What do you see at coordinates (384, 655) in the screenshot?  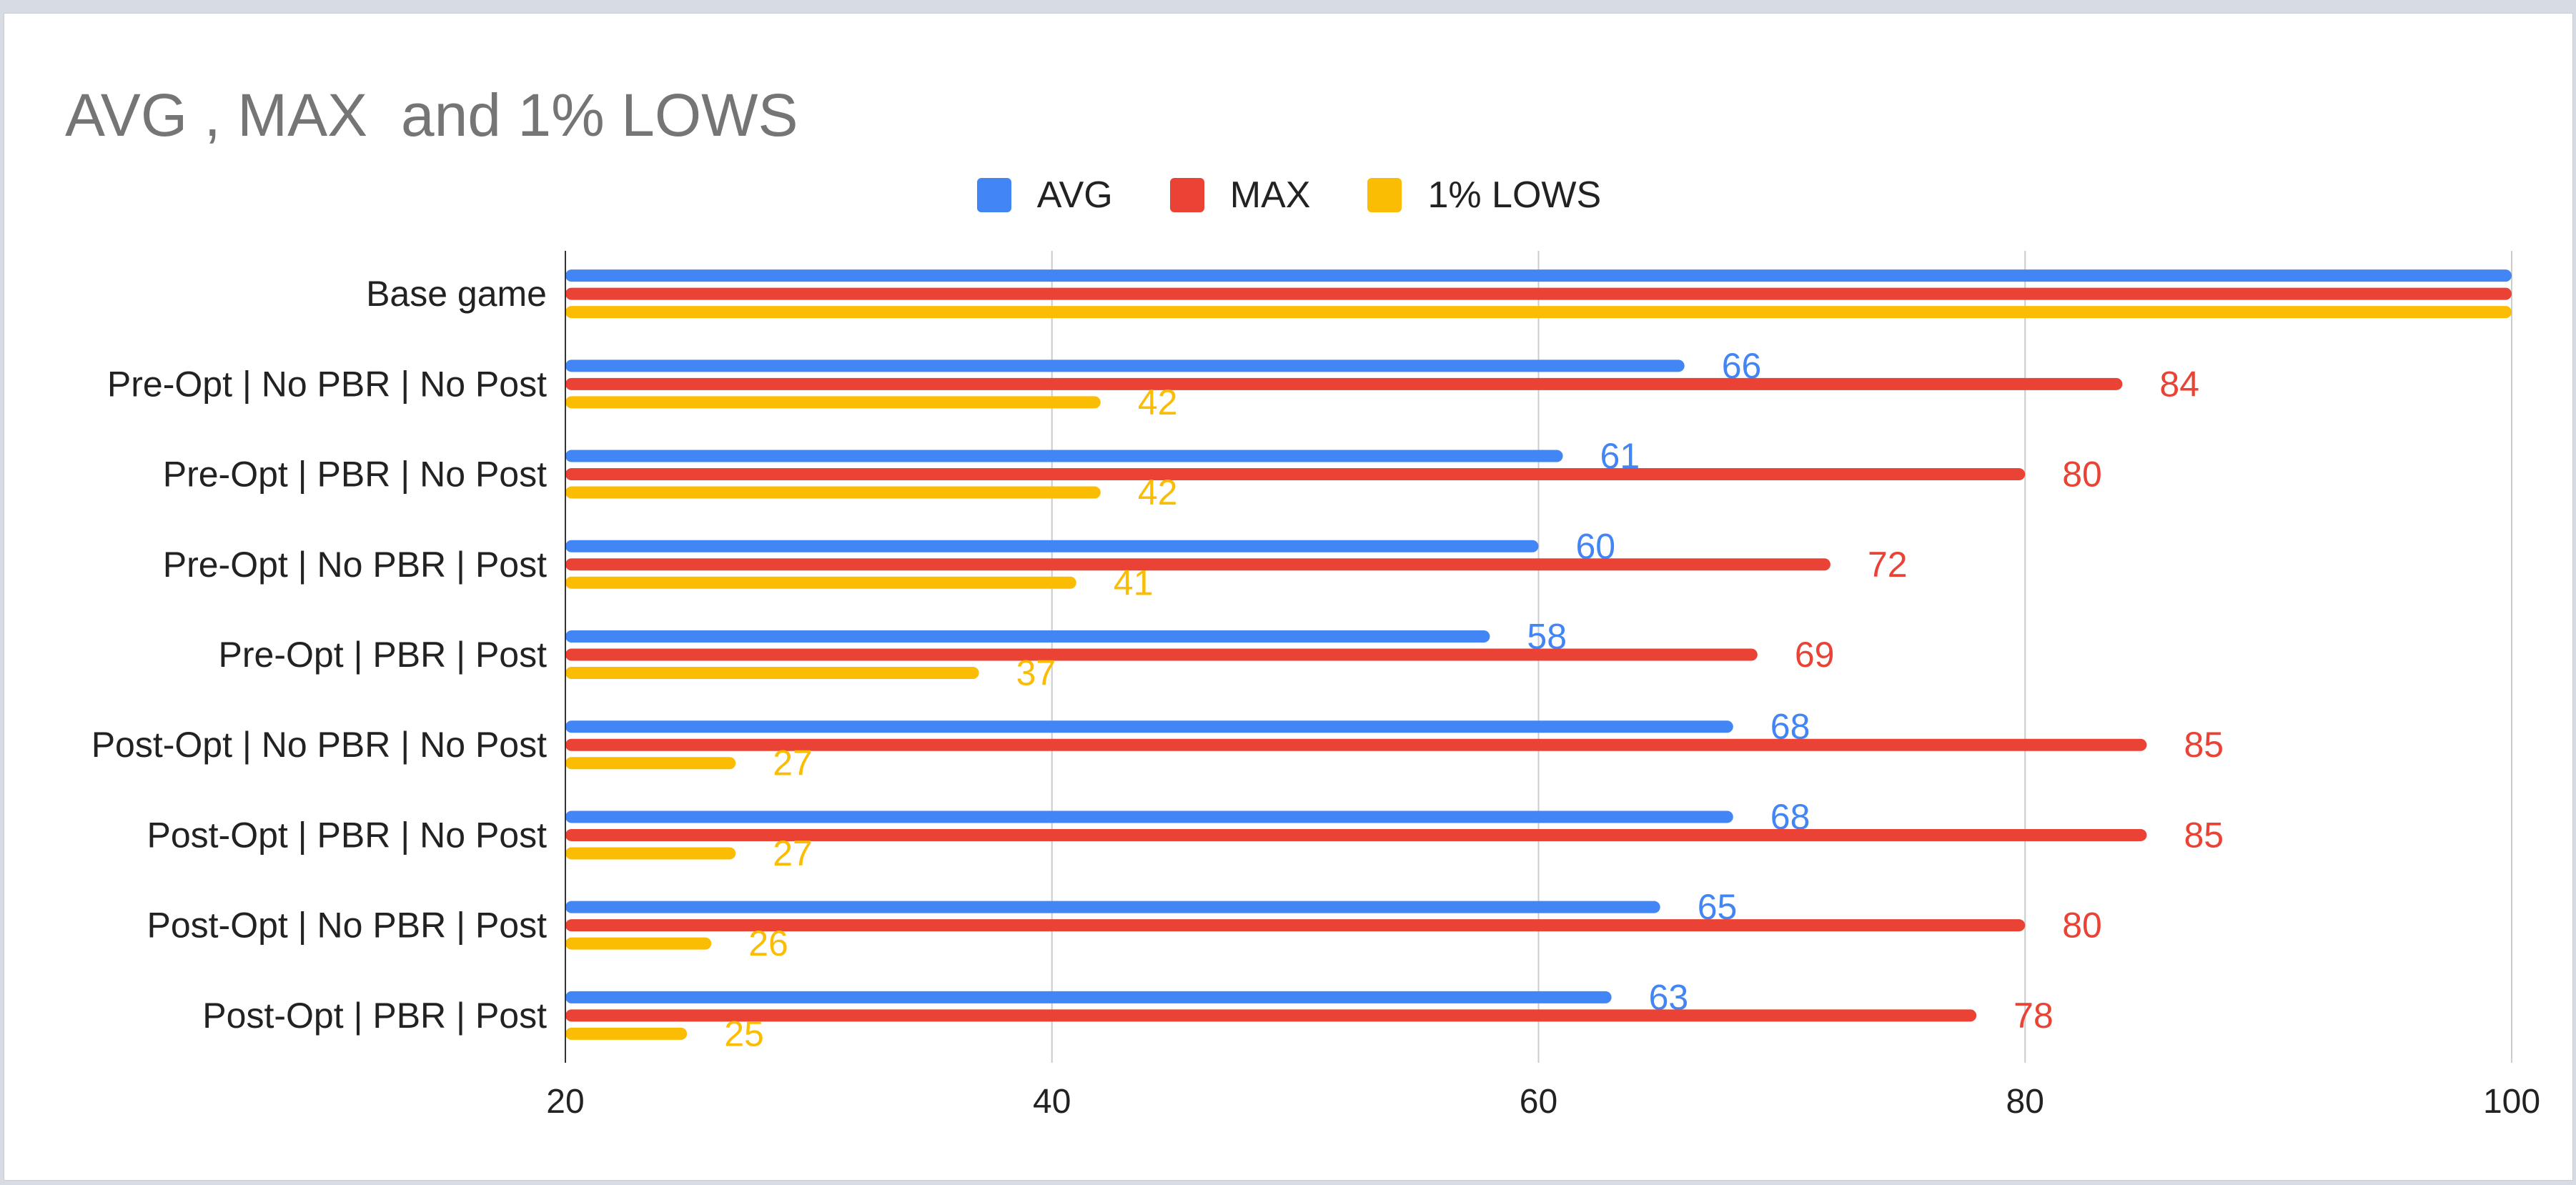 I see `category-label: Pre-Opt | PBR | Post` at bounding box center [384, 655].